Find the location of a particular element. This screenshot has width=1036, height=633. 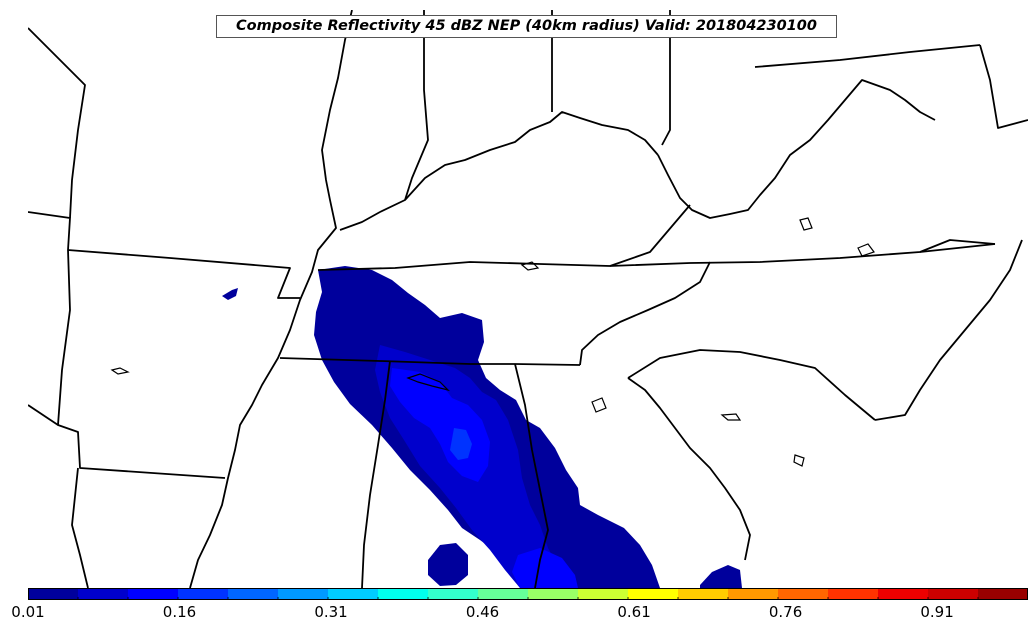

colorbar-tick-label: 0.31 is located at coordinates (331, 612).